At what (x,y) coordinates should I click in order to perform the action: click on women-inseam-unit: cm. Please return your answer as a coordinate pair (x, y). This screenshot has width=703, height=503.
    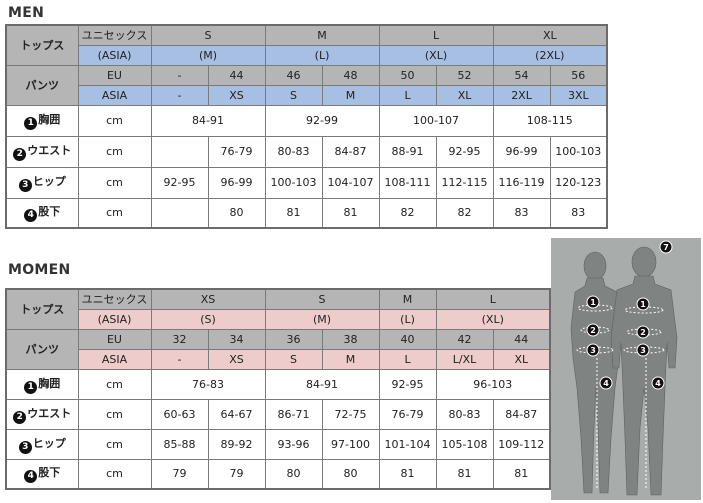
    Looking at the image, I should click on (114, 474).